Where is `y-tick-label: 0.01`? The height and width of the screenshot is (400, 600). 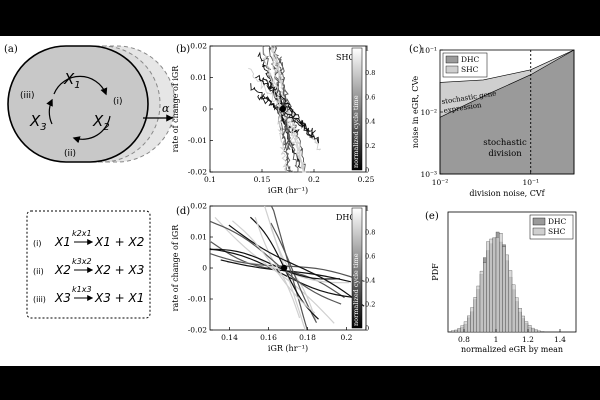 y-tick-label: 0.01 is located at coordinates (198, 77).